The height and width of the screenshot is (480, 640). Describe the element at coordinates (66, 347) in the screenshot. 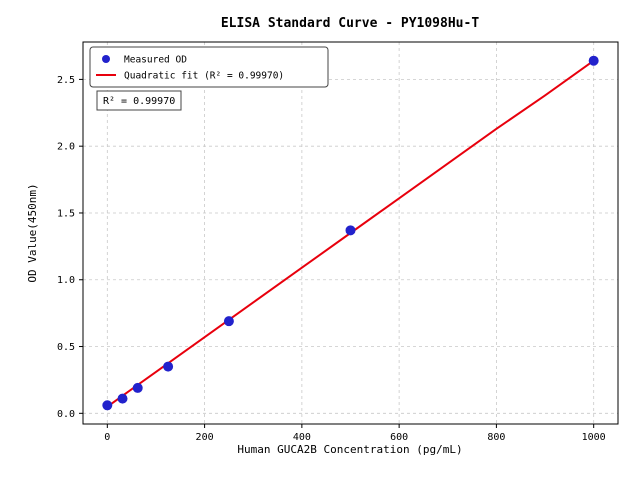

I see `y-tick-label: 0.5` at that location.